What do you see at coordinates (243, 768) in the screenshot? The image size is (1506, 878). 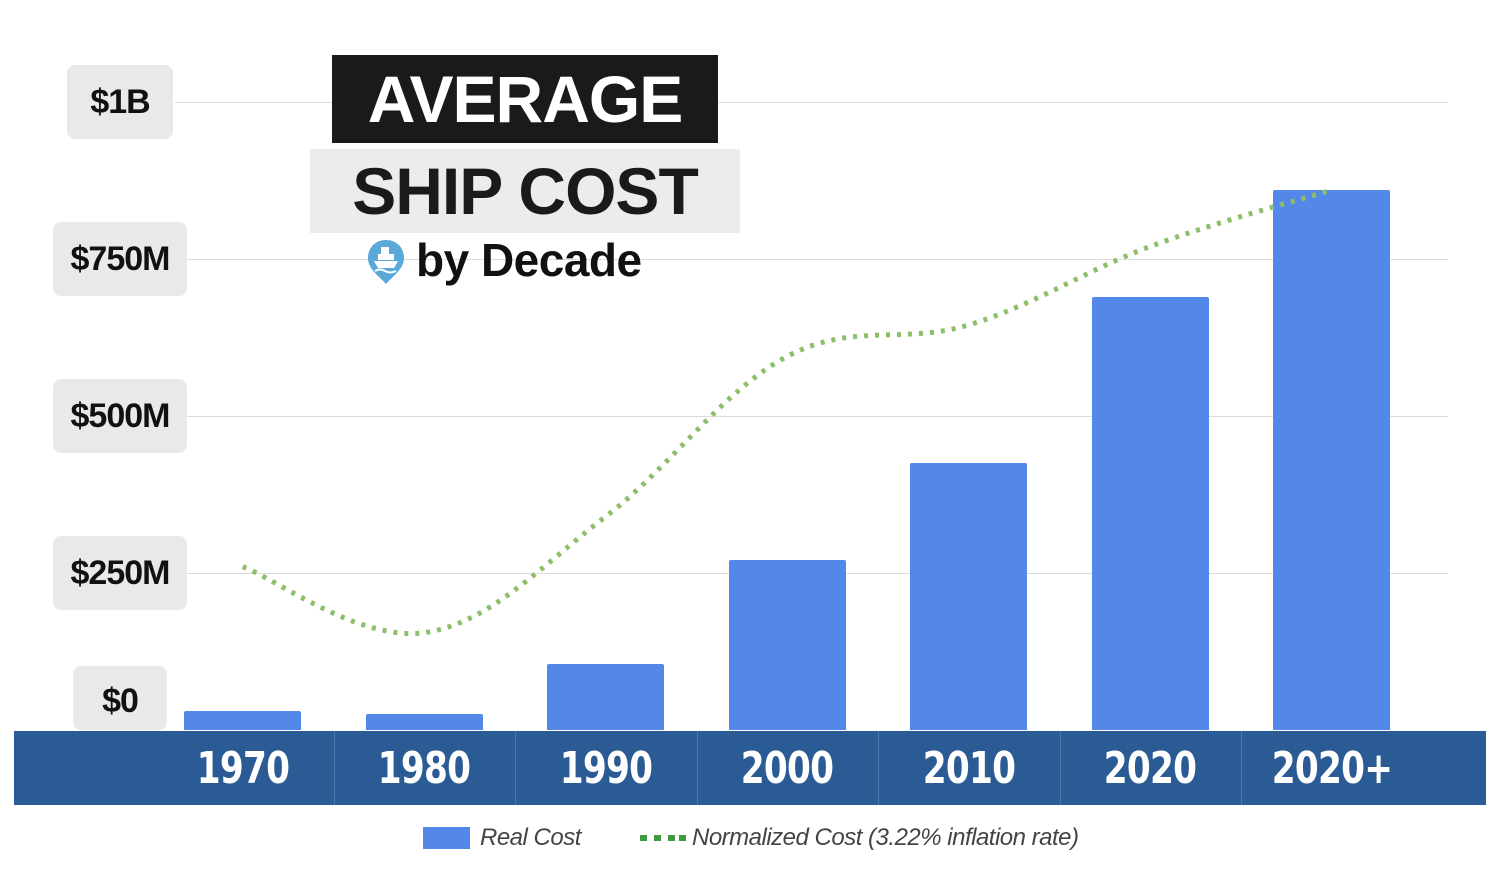 I see `x-tick-label: 1970` at bounding box center [243, 768].